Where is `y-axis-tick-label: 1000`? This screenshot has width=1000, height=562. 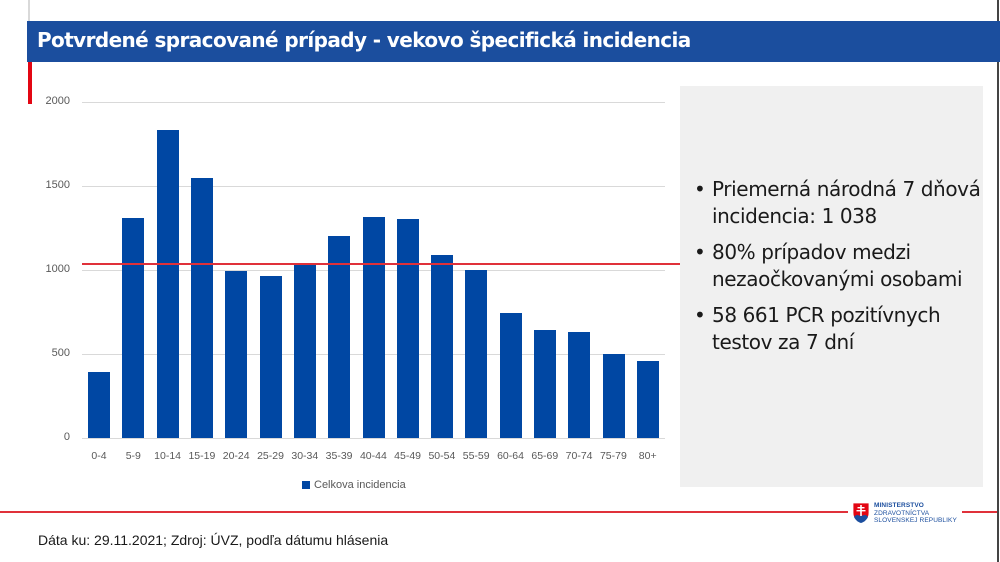 y-axis-tick-label: 1000 is located at coordinates (57, 269).